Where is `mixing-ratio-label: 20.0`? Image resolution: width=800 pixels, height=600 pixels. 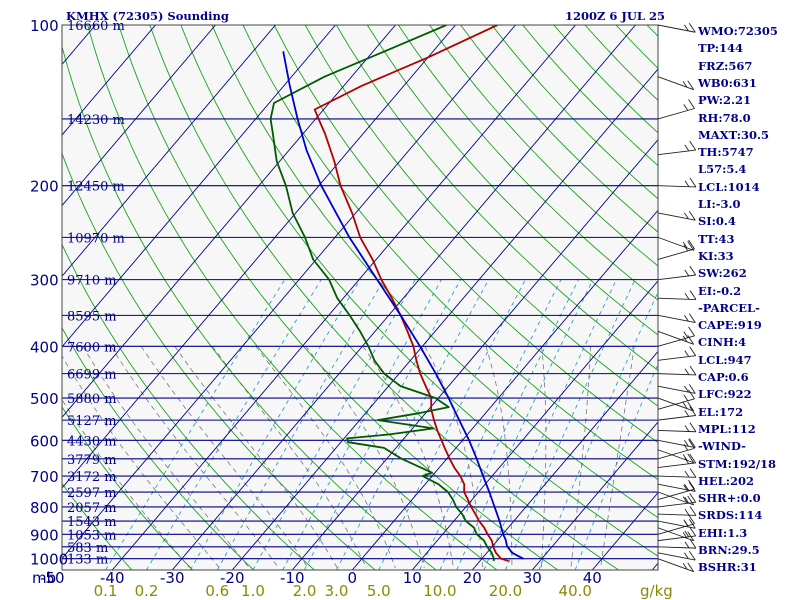 mixing-ratio-label: 20.0 is located at coordinates (505, 591).